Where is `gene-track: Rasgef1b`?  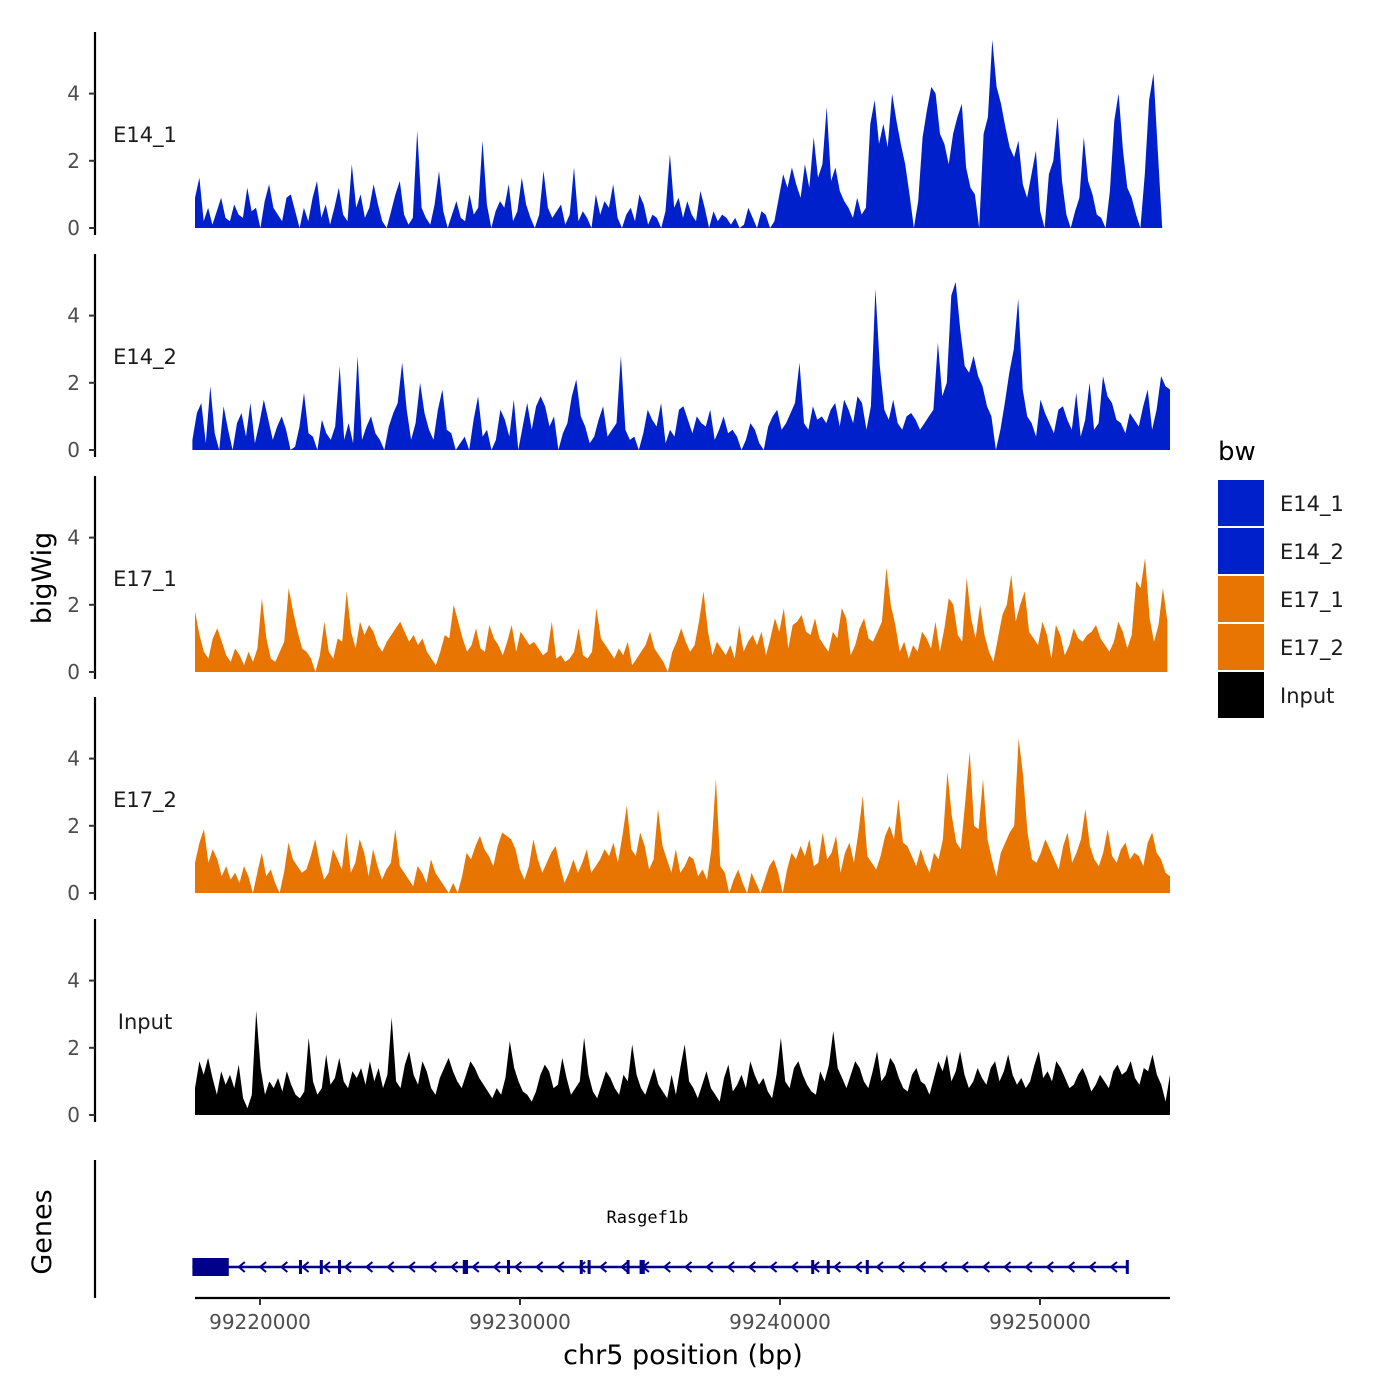 gene-track: Rasgef1b is located at coordinates (611, 1229).